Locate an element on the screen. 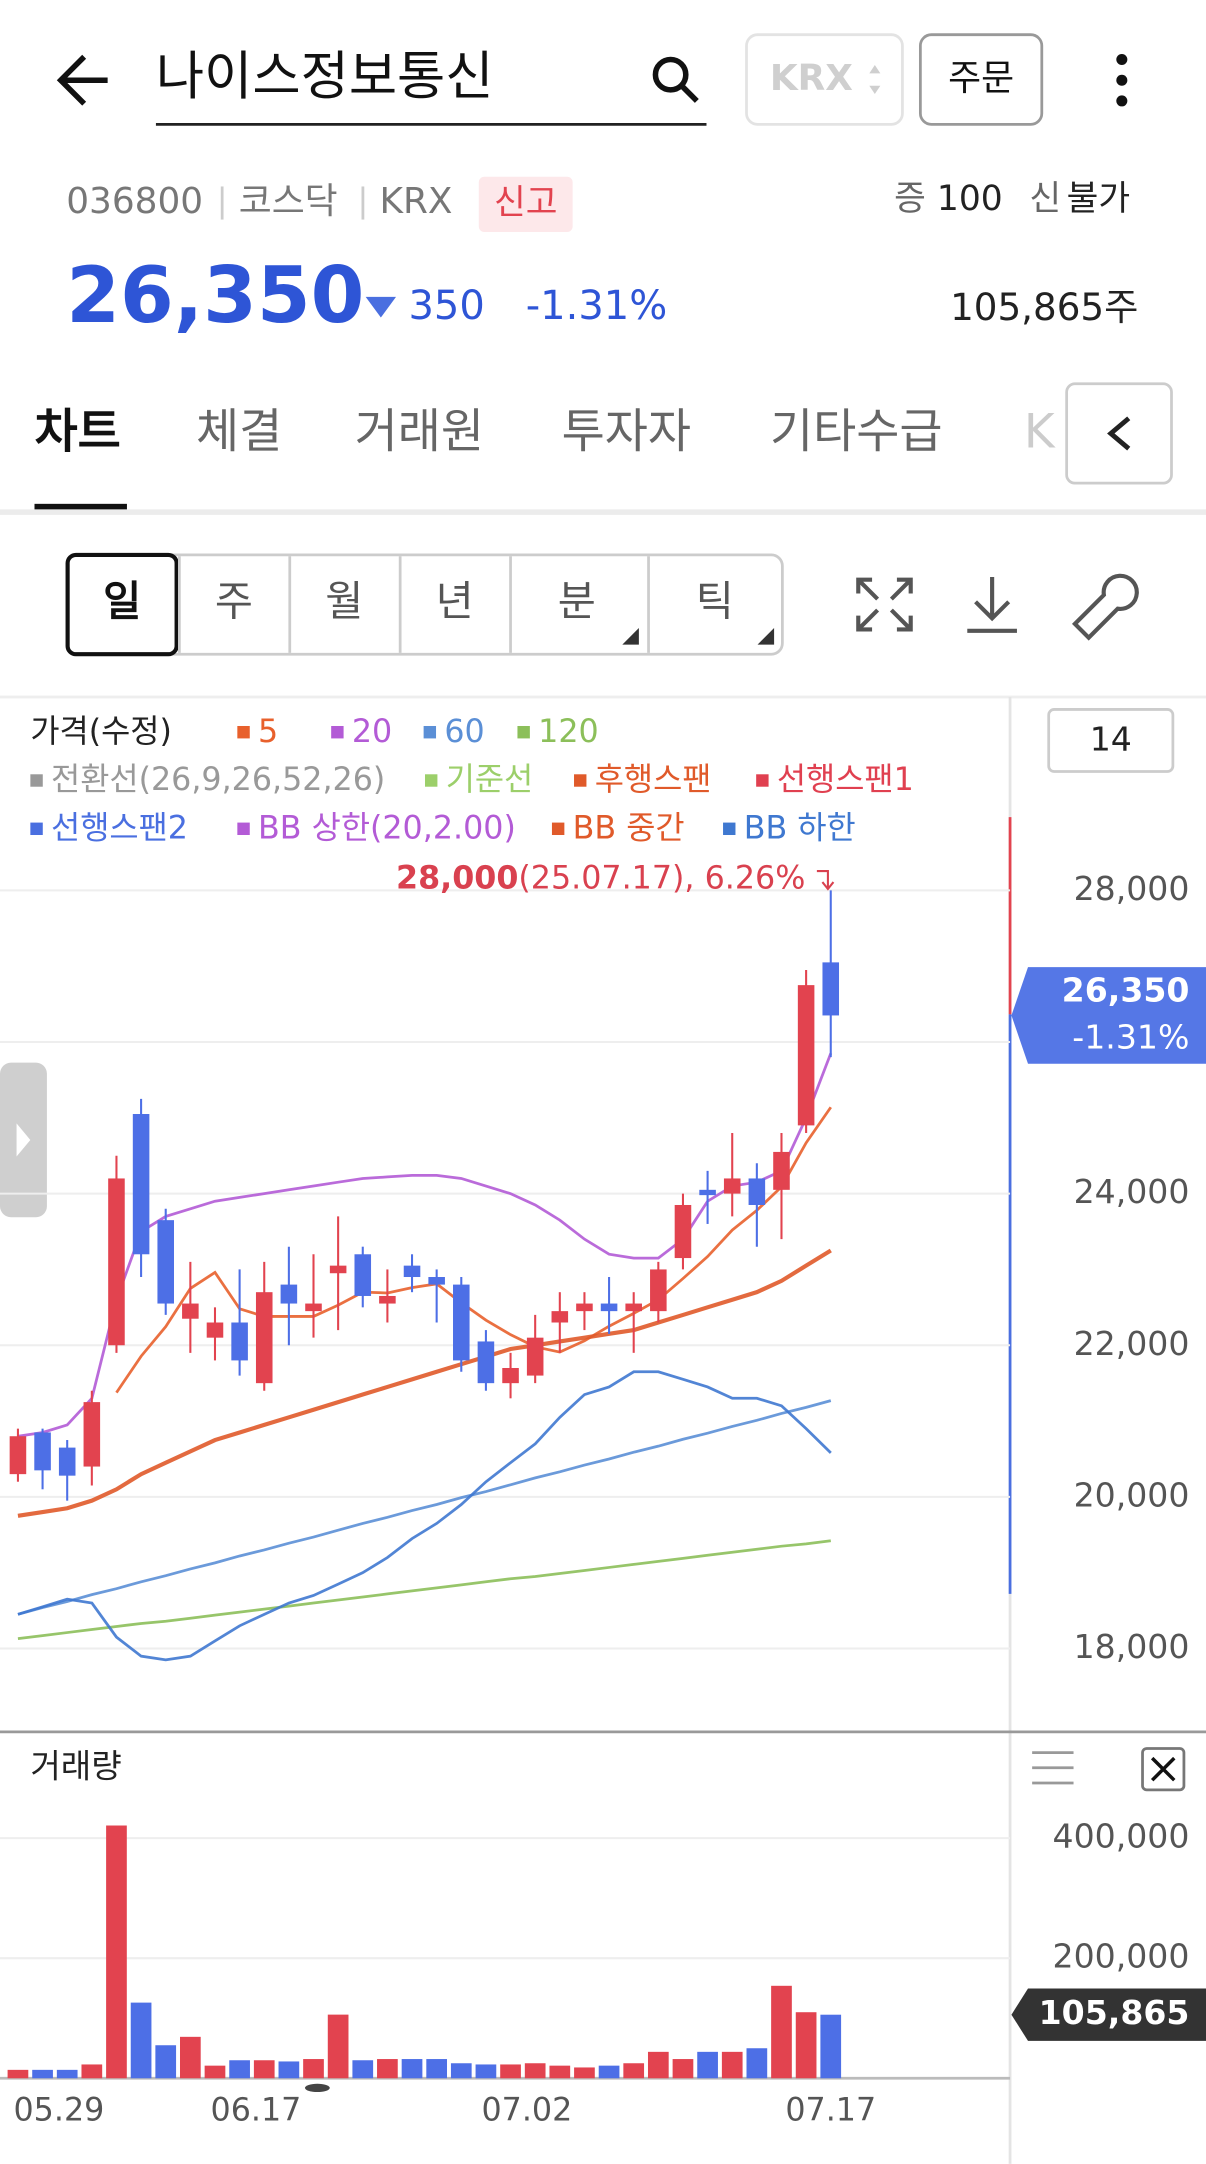  tab-scroll-button is located at coordinates (1119, 433).